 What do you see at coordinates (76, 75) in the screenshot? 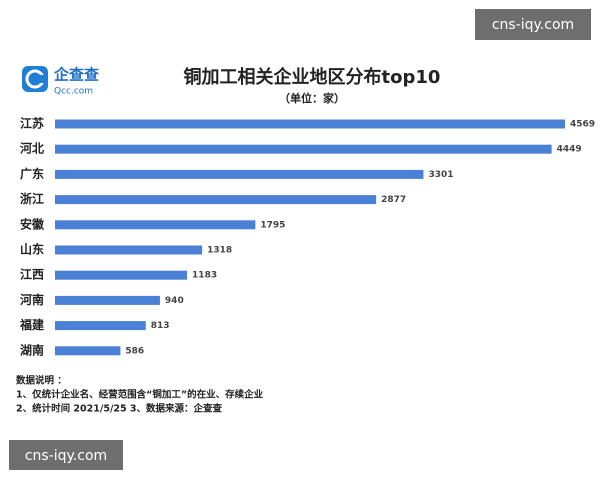
I see `logo-name: 企查查` at bounding box center [76, 75].